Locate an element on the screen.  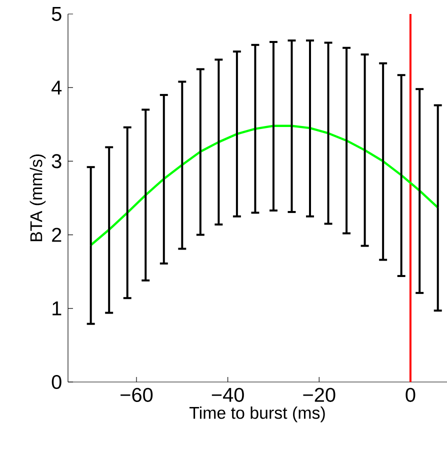
x-tick-label: 0 is located at coordinates (411, 395).